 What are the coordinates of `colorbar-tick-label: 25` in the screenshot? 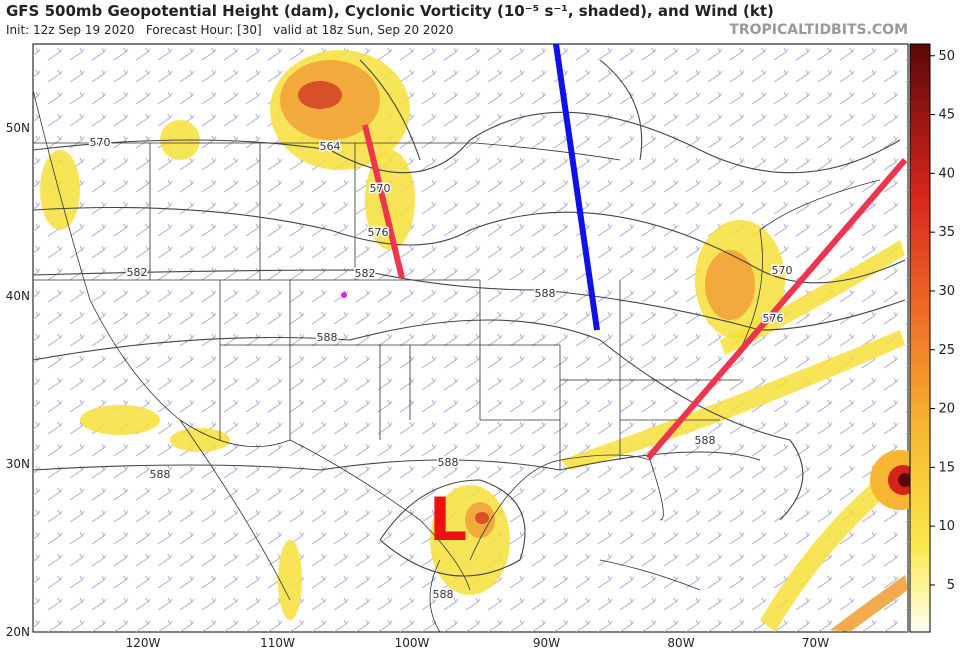 It's located at (946, 350).